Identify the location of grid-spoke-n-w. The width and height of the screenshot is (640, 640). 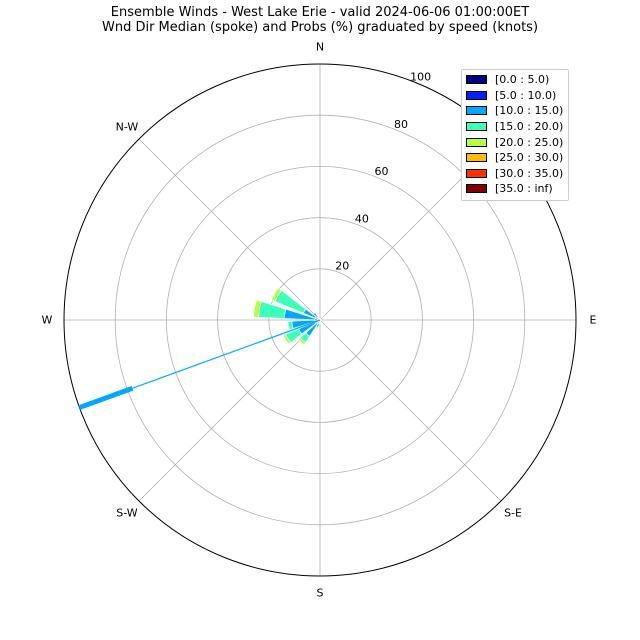
(229, 229).